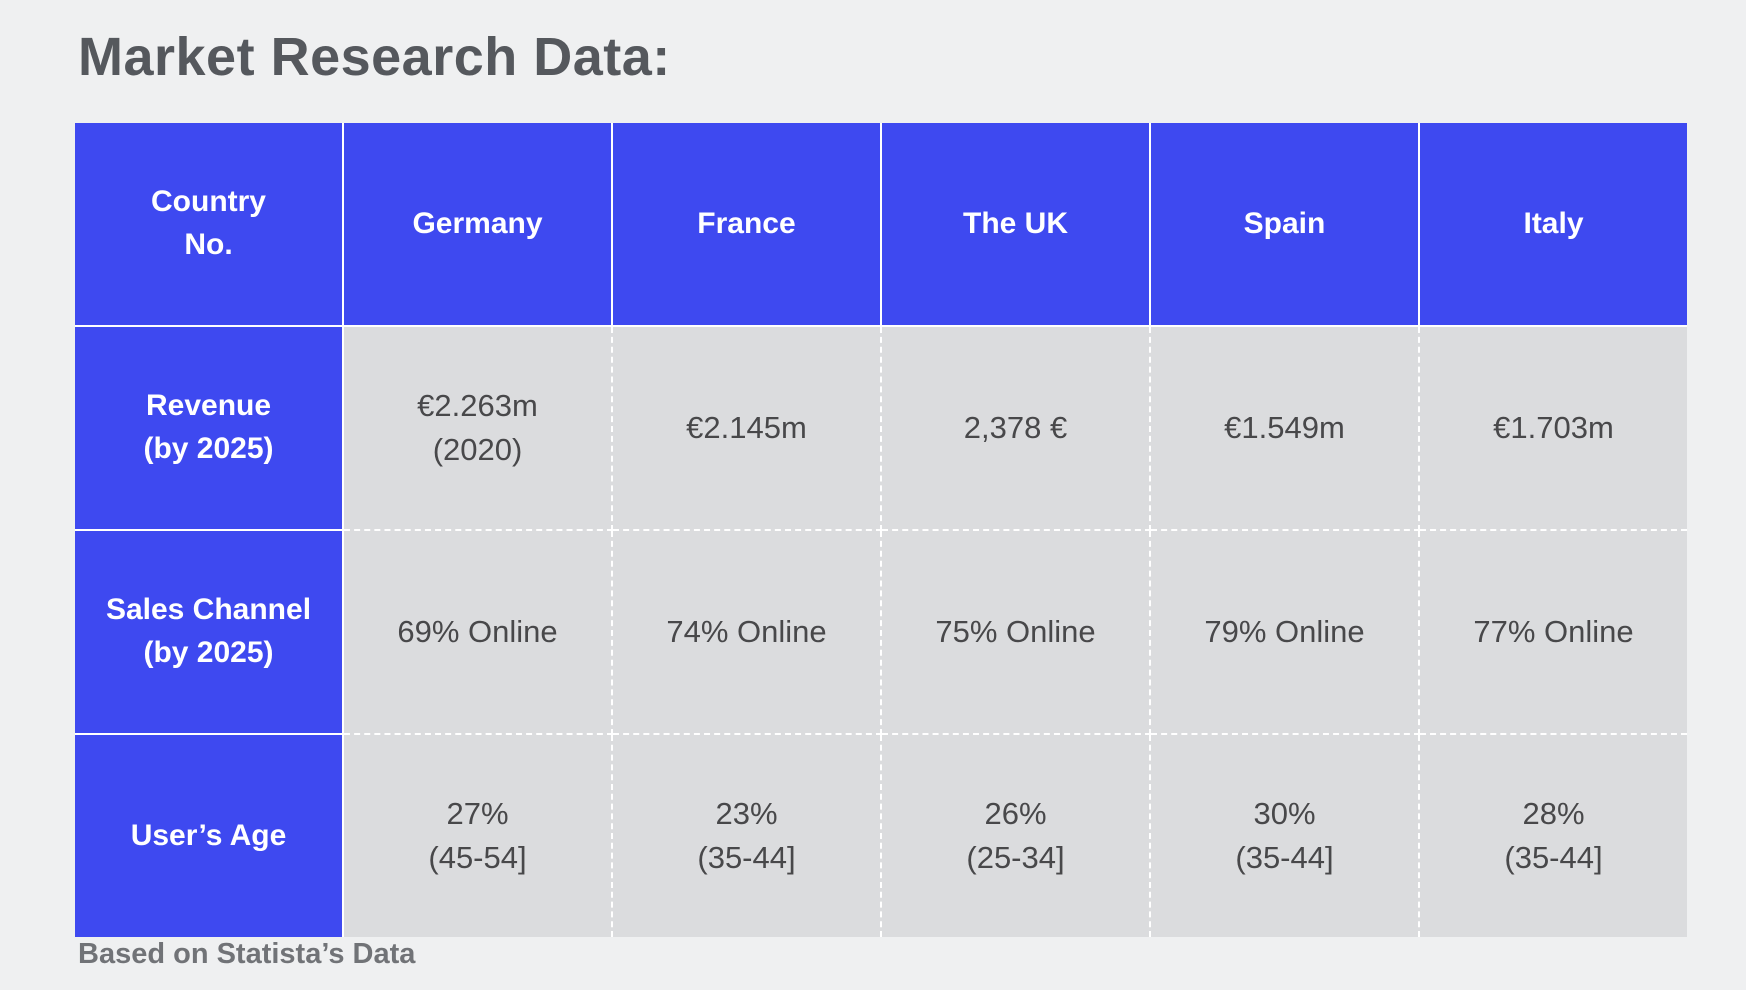 Image resolution: width=1746 pixels, height=990 pixels. Describe the element at coordinates (1015, 224) in the screenshot. I see `column-header-the-uk: The UK` at that location.